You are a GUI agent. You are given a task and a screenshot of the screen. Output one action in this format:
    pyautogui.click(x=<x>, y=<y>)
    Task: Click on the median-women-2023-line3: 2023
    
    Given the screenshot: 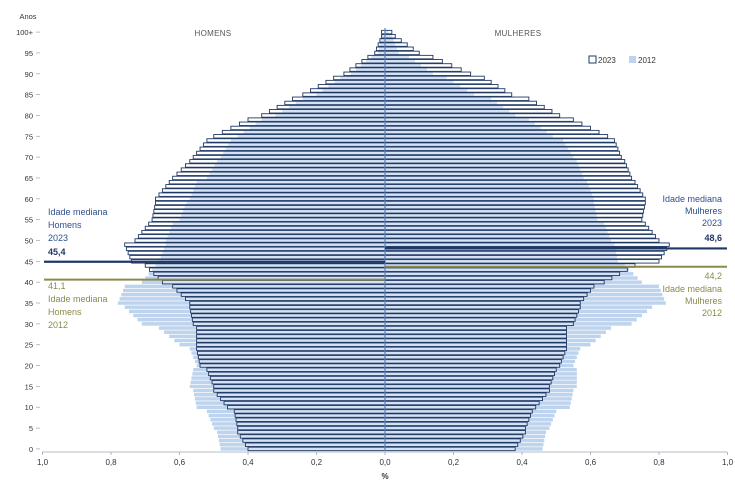 What is the action you would take?
    pyautogui.click(x=712, y=223)
    